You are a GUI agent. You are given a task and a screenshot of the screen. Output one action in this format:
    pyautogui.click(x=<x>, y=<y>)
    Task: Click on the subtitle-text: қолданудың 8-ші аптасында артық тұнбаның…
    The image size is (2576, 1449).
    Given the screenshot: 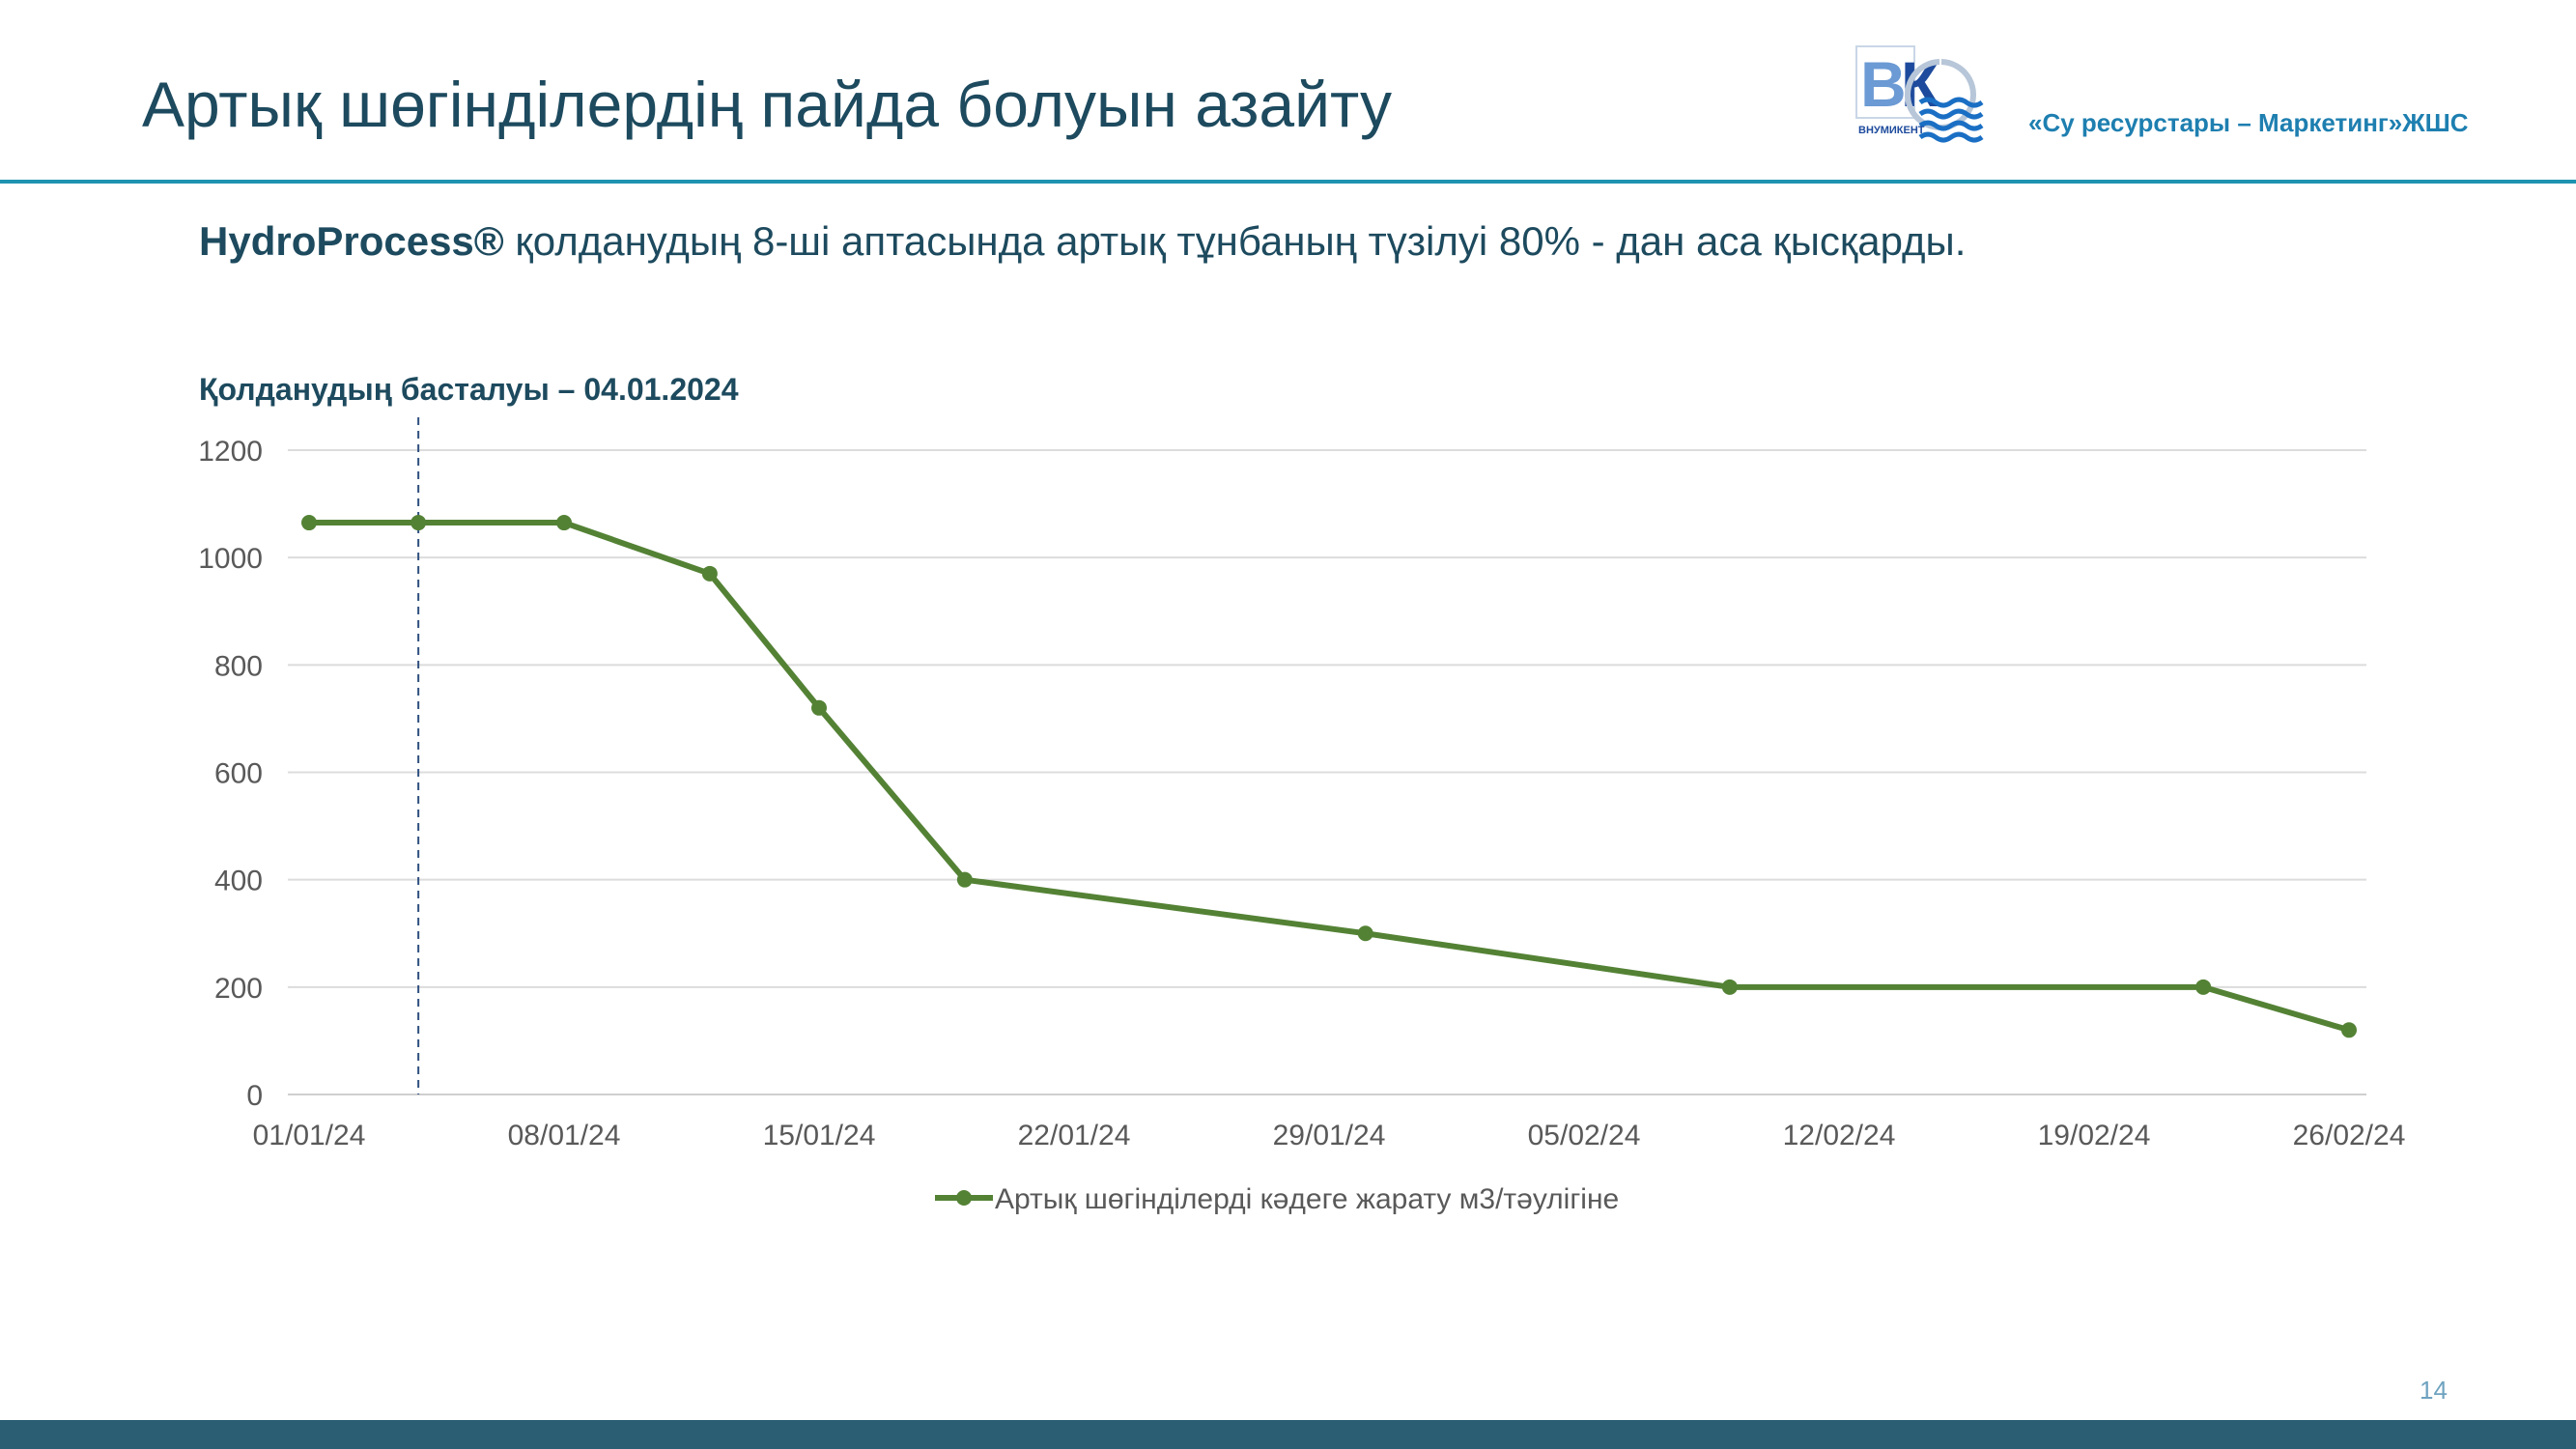 What is the action you would take?
    pyautogui.click(x=1235, y=241)
    